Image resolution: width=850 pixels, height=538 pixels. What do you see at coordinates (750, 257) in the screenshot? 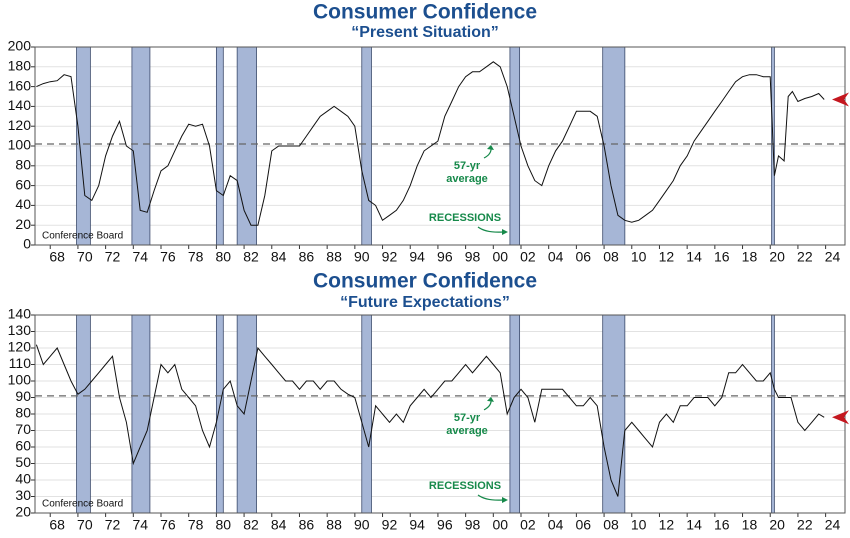
I see `x-tick-label: 18` at bounding box center [750, 257].